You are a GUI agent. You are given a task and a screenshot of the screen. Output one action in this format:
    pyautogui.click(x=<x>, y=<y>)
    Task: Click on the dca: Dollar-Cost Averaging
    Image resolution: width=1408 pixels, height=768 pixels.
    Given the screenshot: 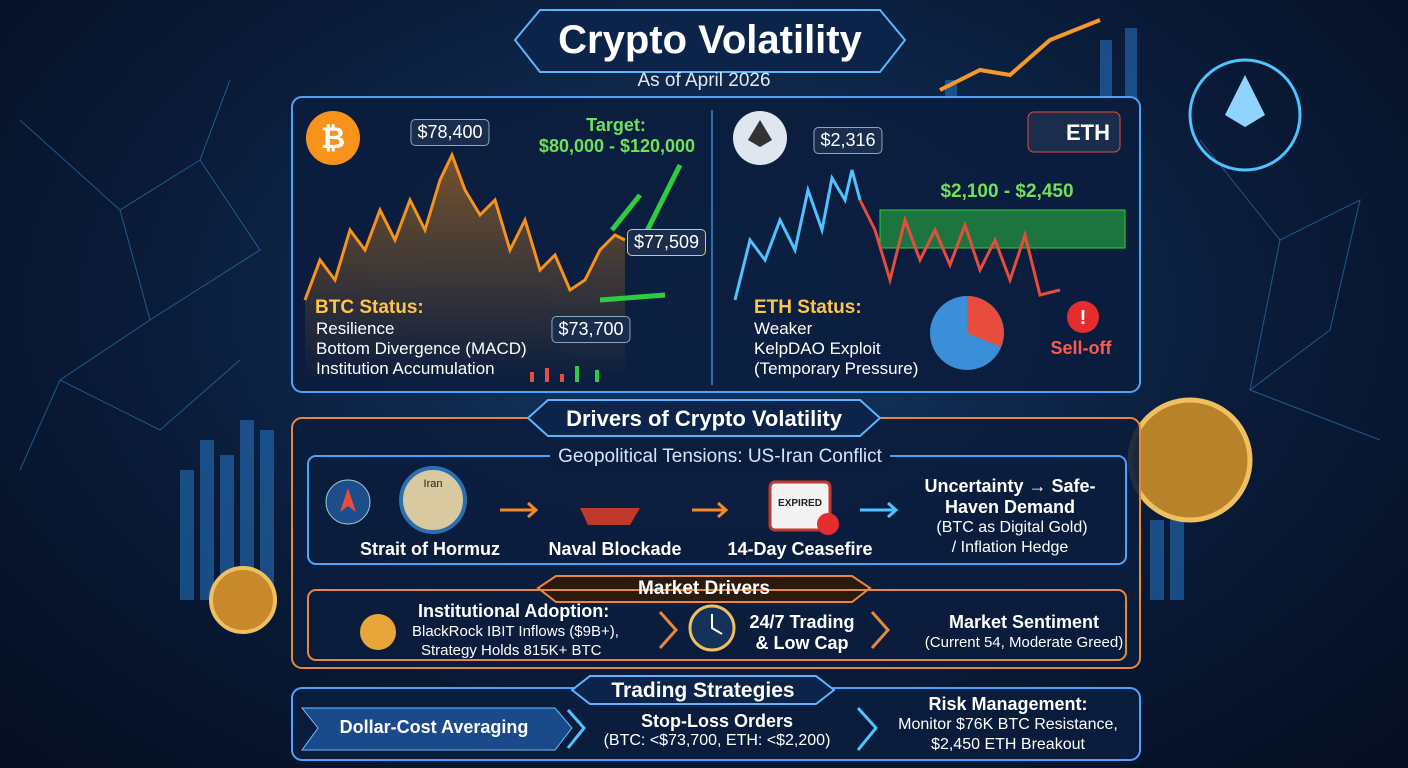 What is the action you would take?
    pyautogui.click(x=434, y=727)
    